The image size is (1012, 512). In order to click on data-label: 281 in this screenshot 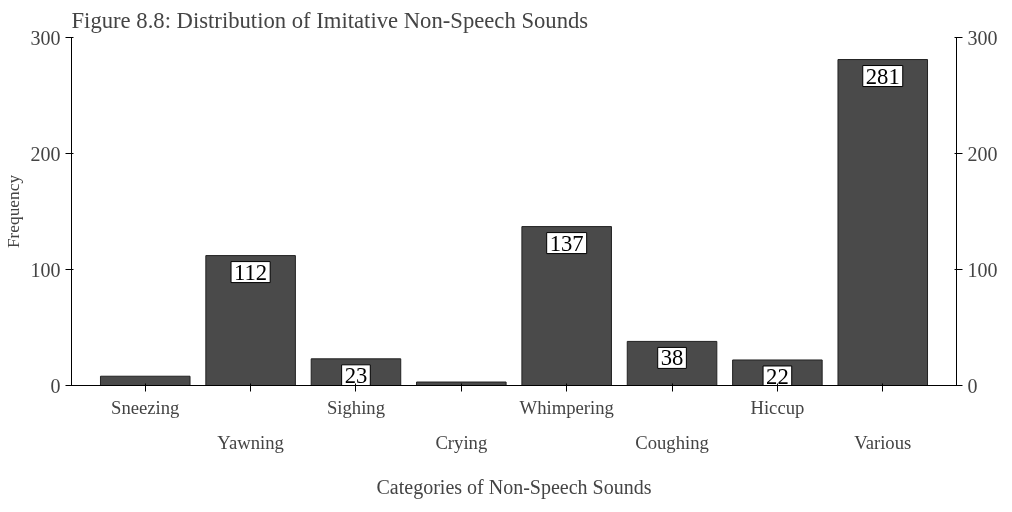, I will do `click(882, 76)`.